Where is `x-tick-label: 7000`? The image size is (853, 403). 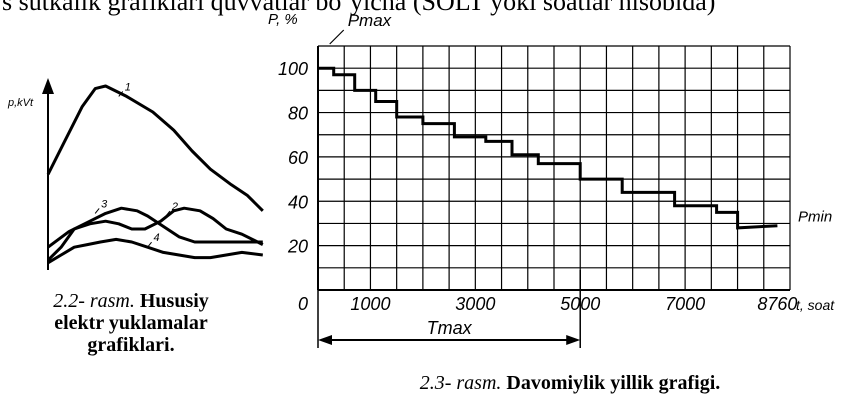
x-tick-label: 7000 is located at coordinates (685, 304).